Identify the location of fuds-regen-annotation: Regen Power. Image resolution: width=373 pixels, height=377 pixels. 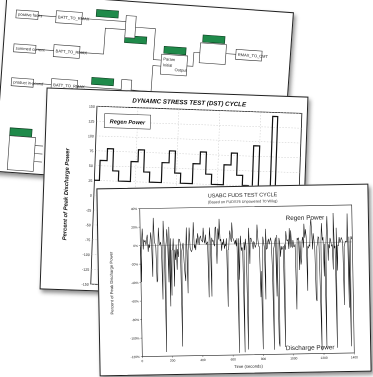
(306, 218).